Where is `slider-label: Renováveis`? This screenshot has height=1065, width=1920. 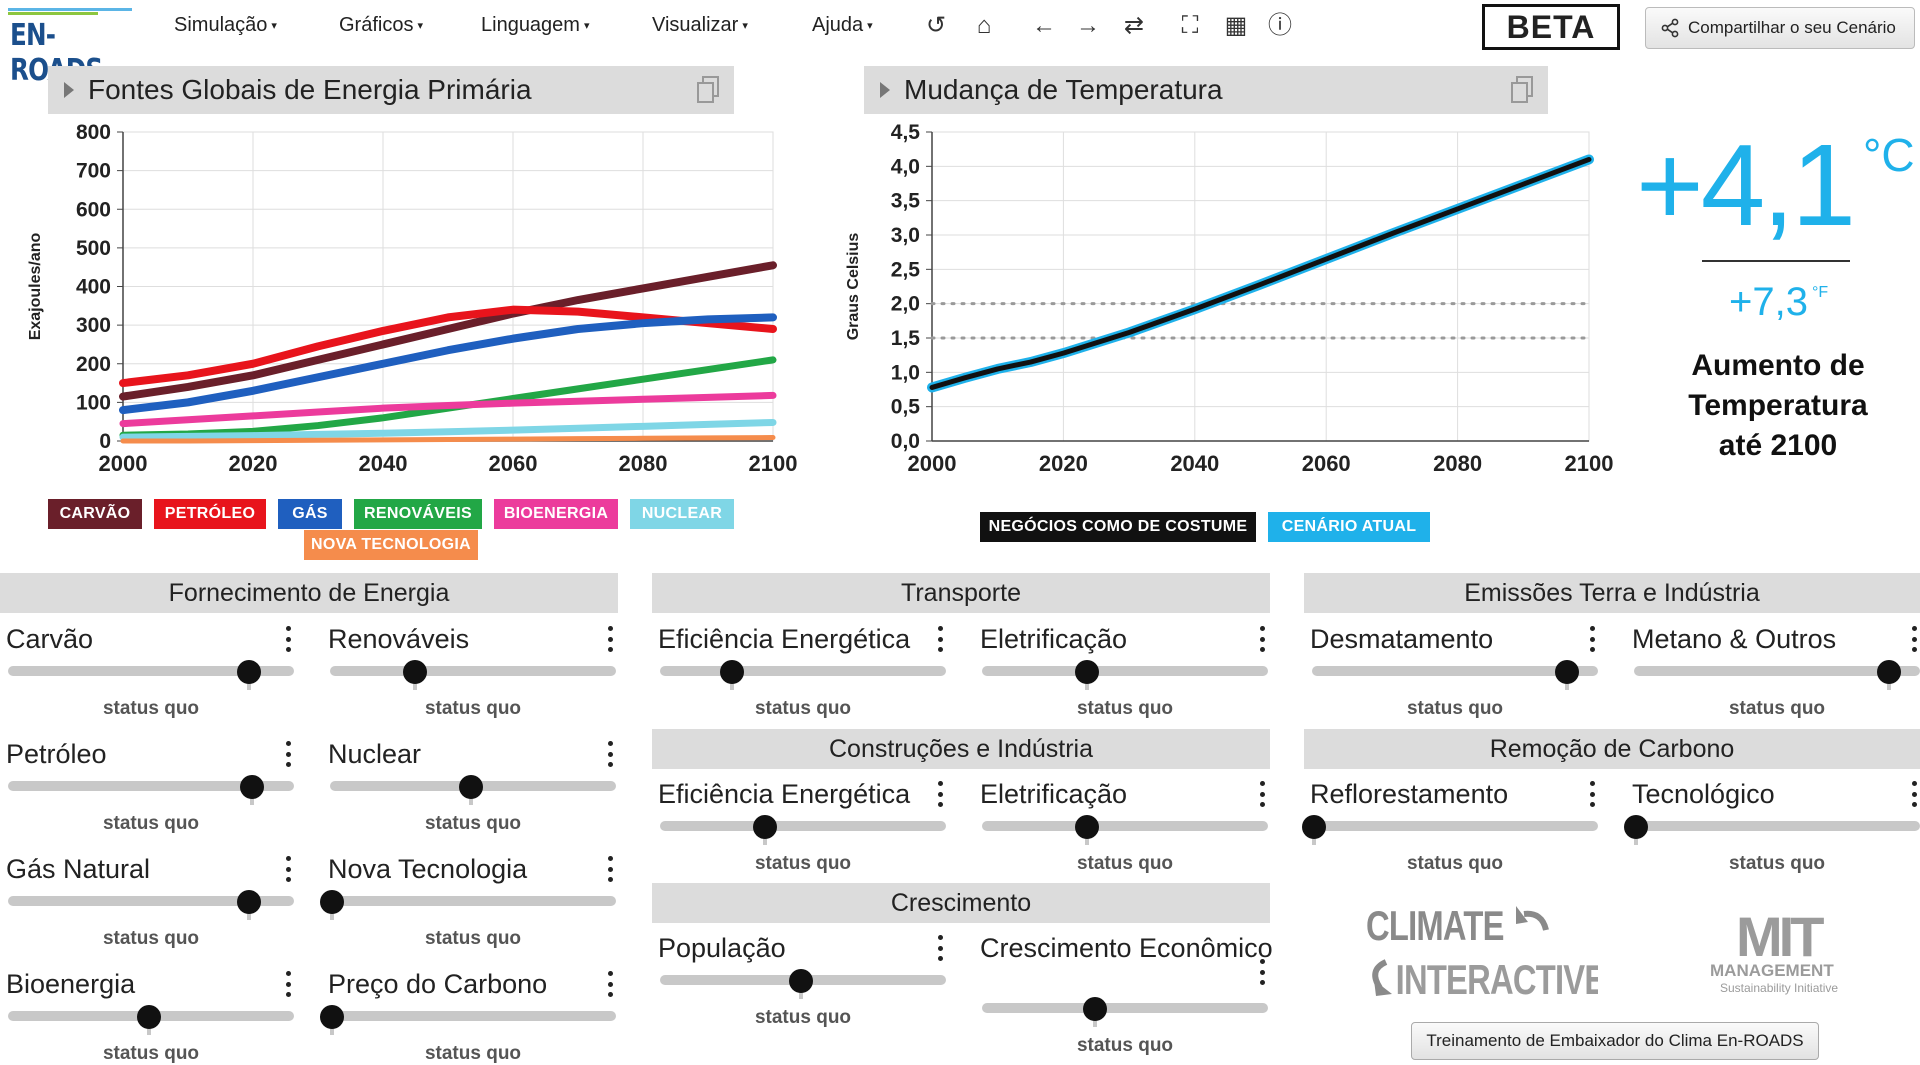
slider-label: Renováveis is located at coordinates (399, 639).